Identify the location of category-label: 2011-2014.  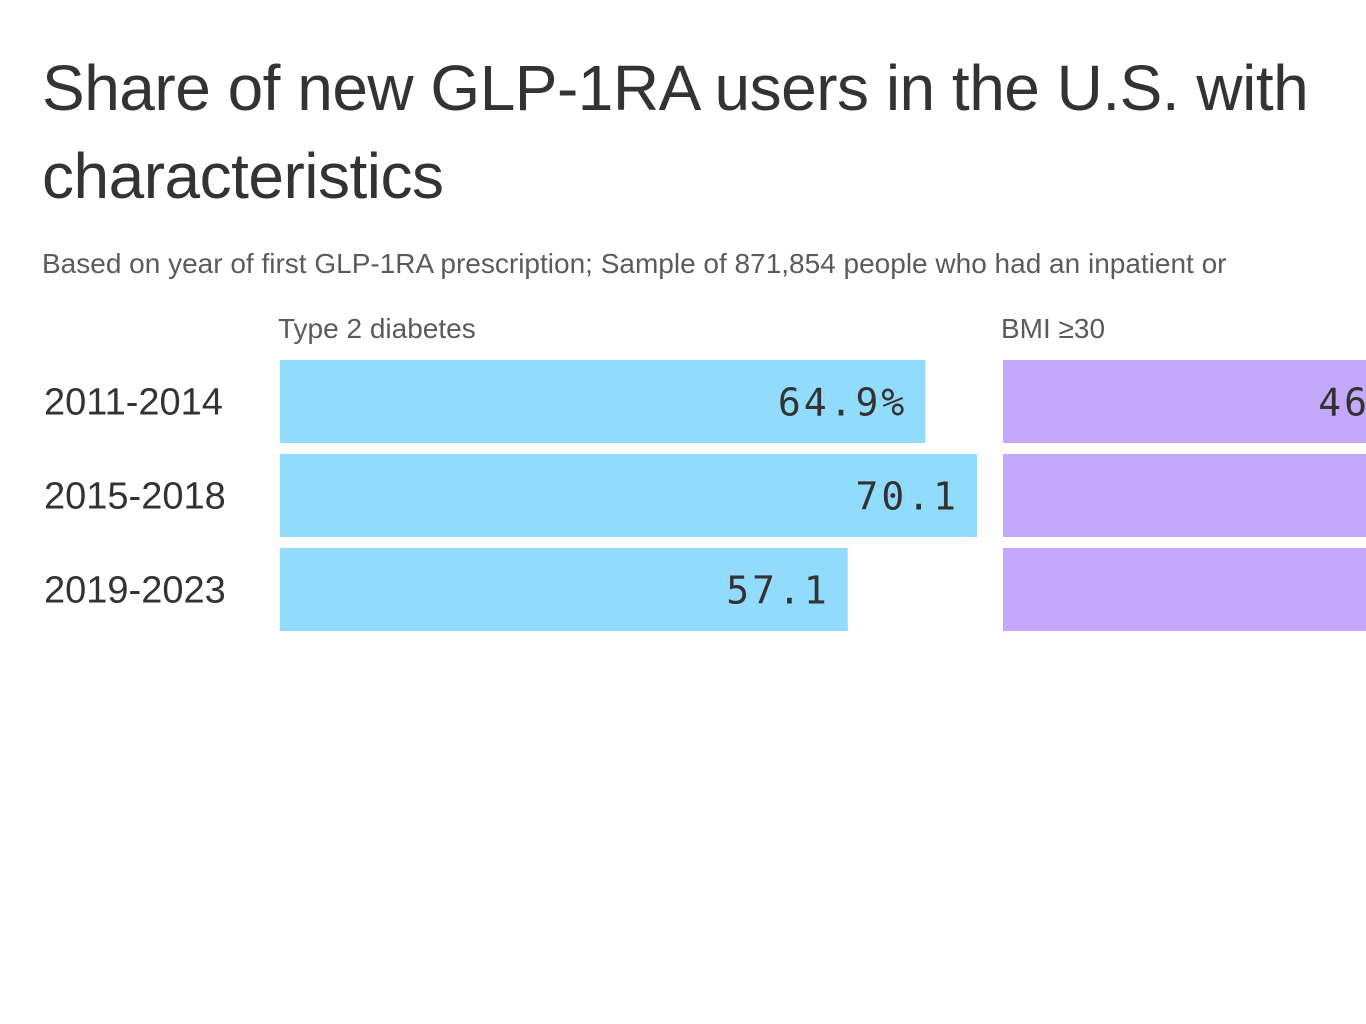
(133, 403).